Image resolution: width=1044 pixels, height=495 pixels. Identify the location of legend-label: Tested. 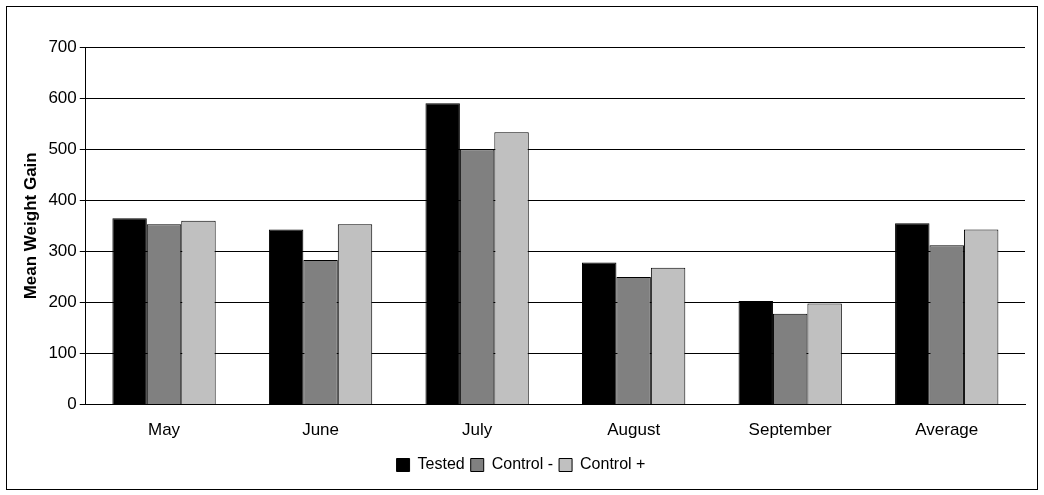
(441, 464).